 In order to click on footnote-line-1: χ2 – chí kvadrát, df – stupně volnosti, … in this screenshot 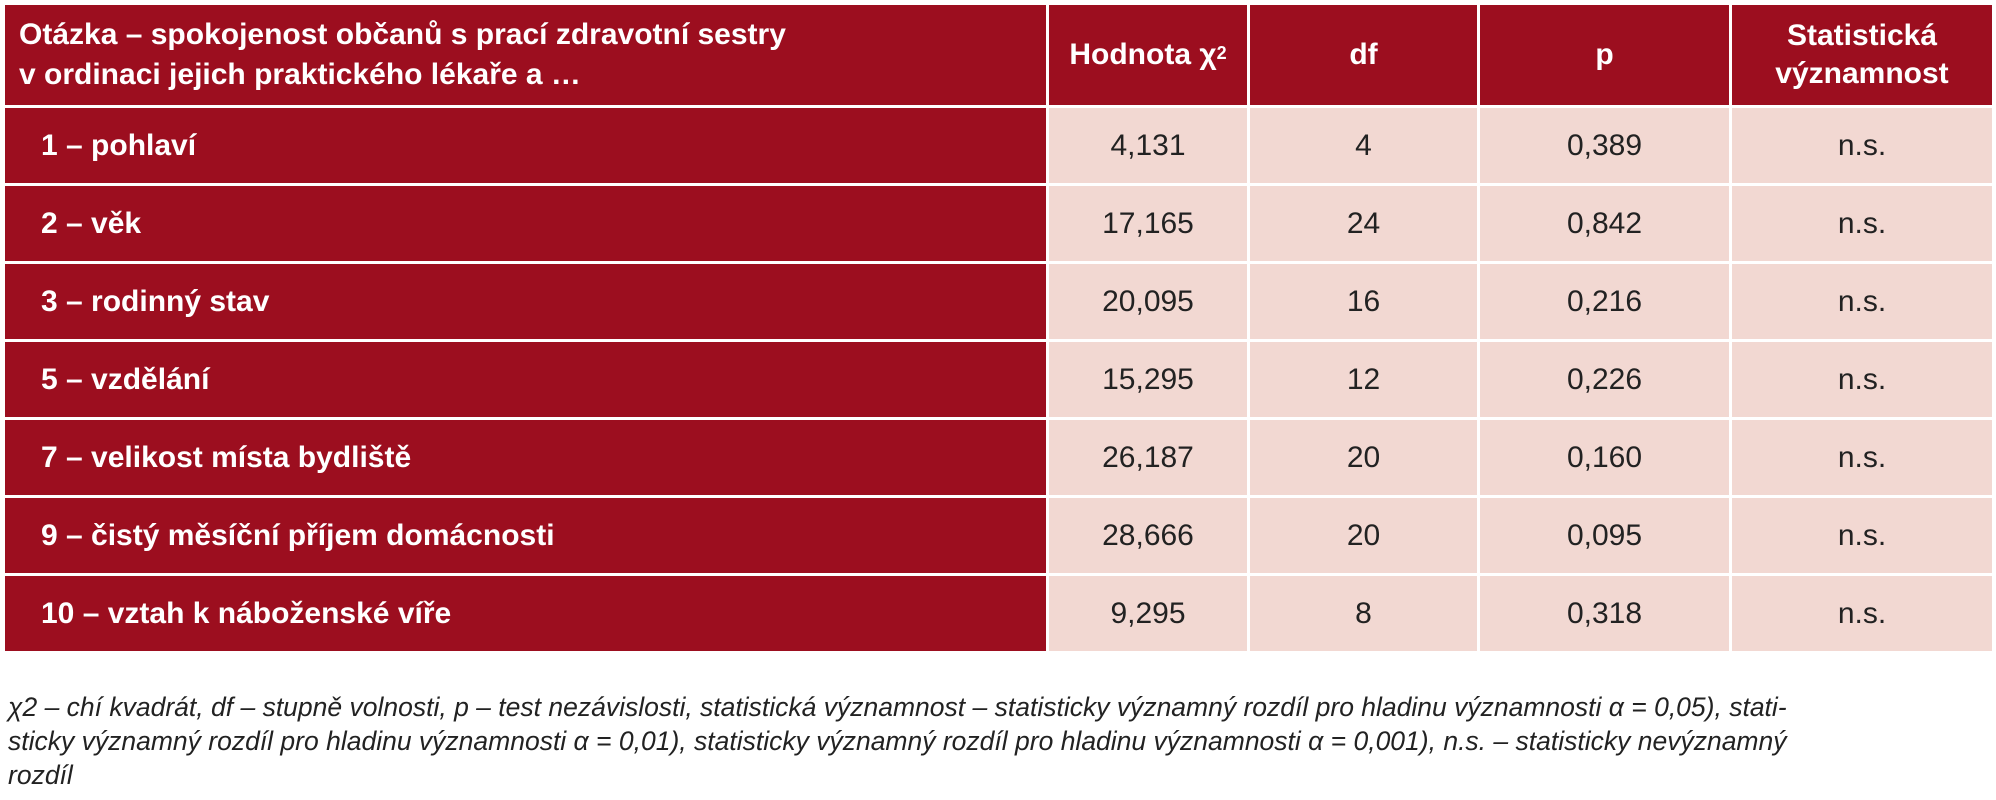, I will do `click(897, 707)`.